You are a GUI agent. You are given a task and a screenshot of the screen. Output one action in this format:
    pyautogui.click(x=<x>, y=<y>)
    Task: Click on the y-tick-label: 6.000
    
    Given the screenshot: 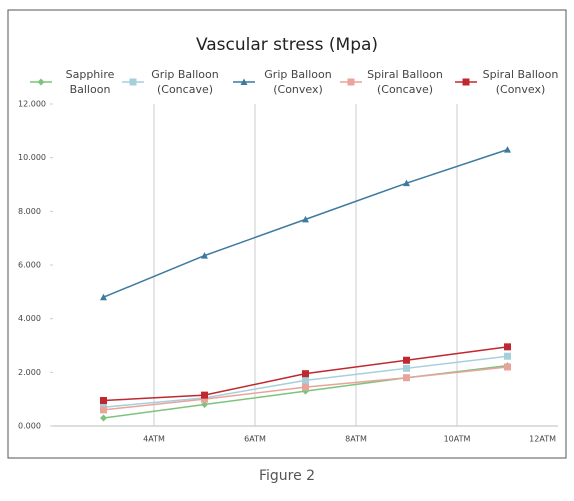 What is the action you would take?
    pyautogui.click(x=29, y=265)
    